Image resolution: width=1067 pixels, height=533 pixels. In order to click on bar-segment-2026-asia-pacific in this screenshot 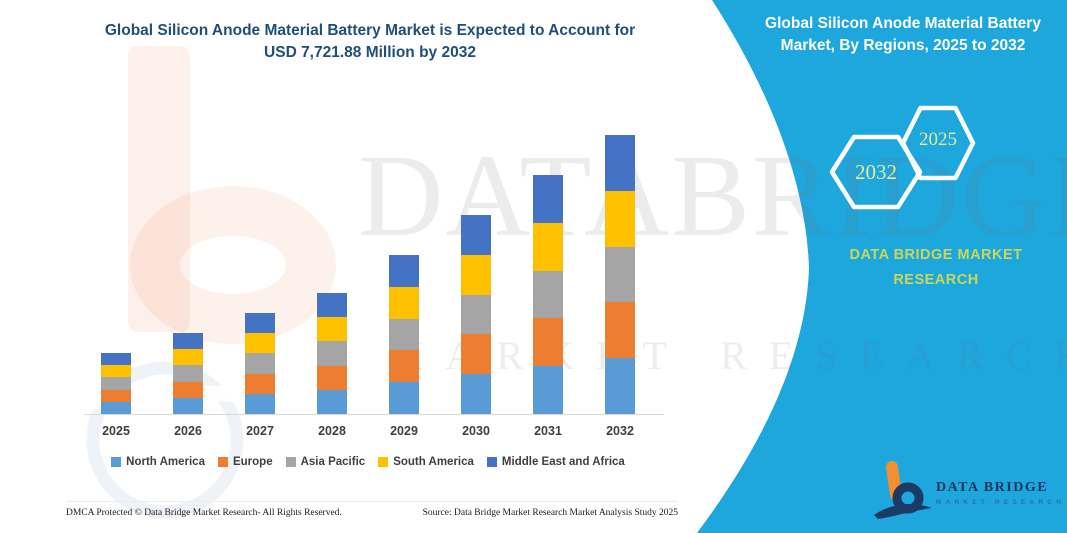, I will do `click(188, 373)`.